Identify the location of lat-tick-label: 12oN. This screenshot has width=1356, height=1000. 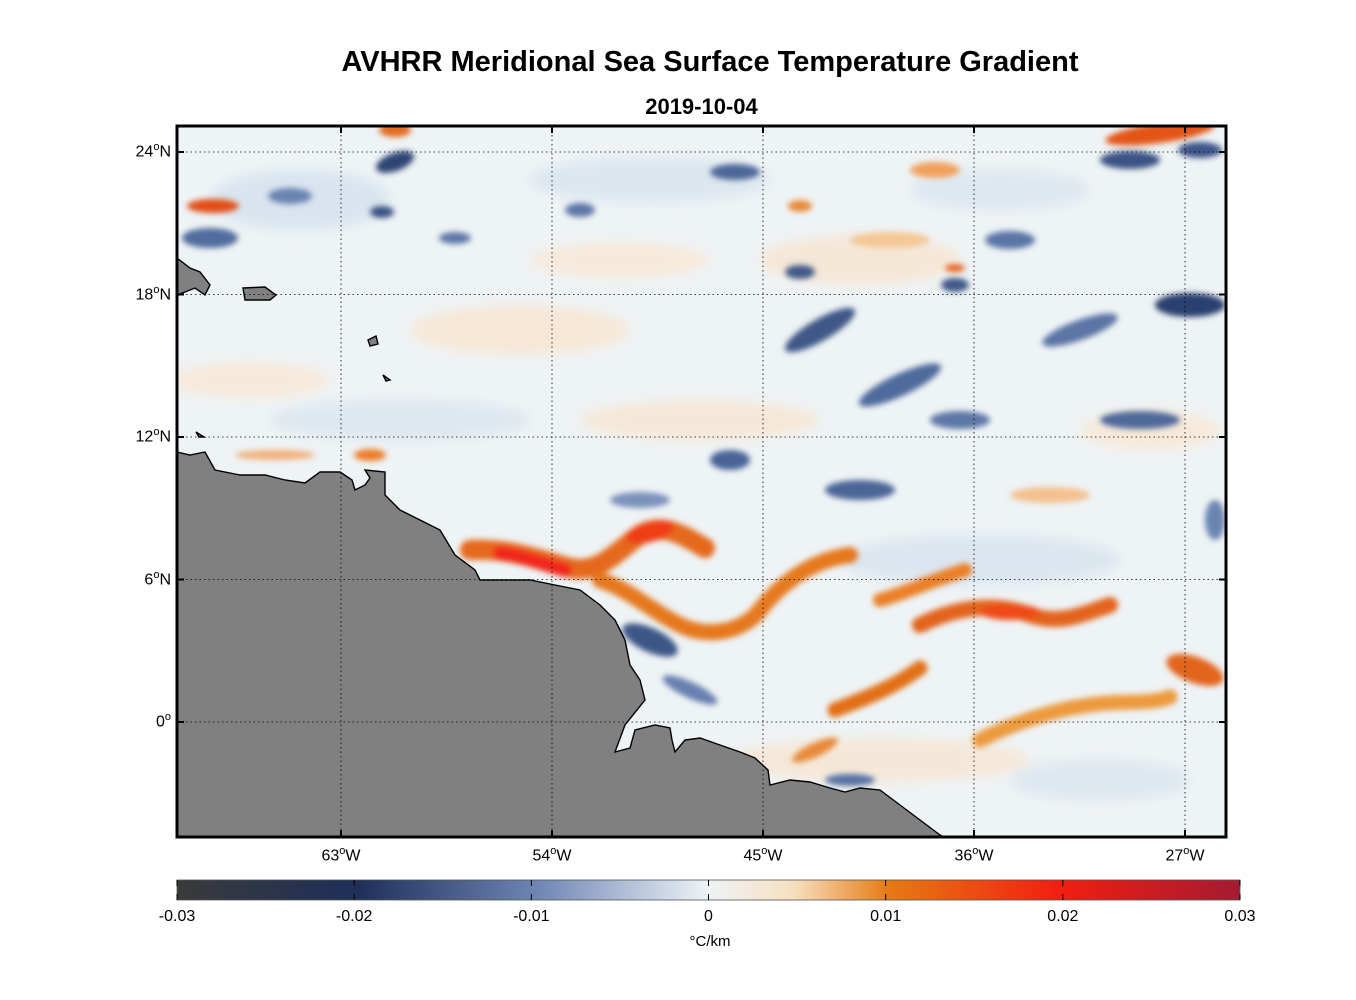
(153, 436).